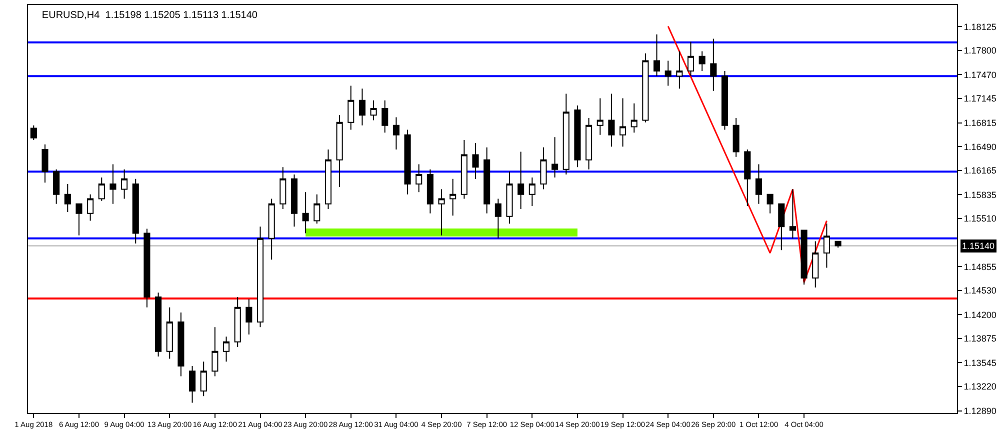 The image size is (1000, 433). What do you see at coordinates (980, 219) in the screenshot?
I see `y-tick-label: 1.15510` at bounding box center [980, 219].